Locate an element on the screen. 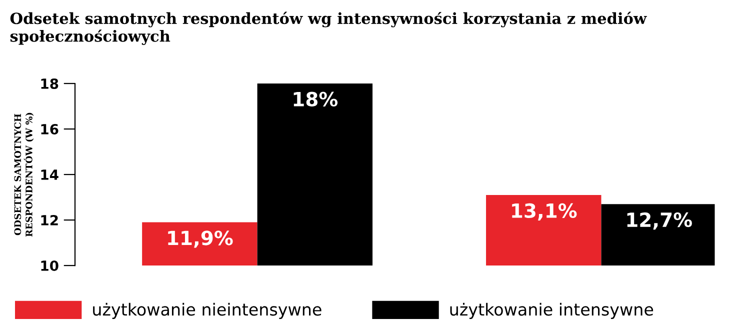  legend-label: użytkowanie nieintensywne is located at coordinates (207, 310).